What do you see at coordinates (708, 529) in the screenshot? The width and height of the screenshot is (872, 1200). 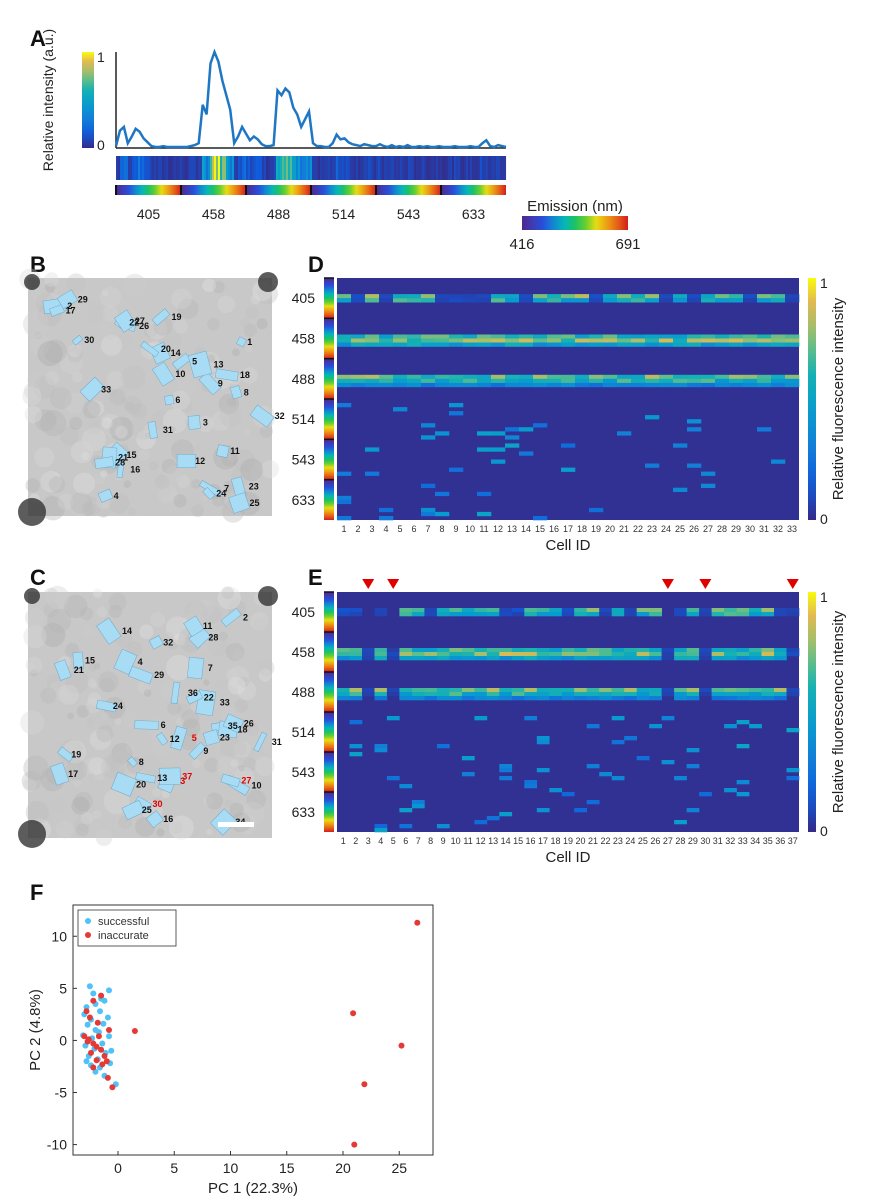 I see `panel-d-xtick: 27` at bounding box center [708, 529].